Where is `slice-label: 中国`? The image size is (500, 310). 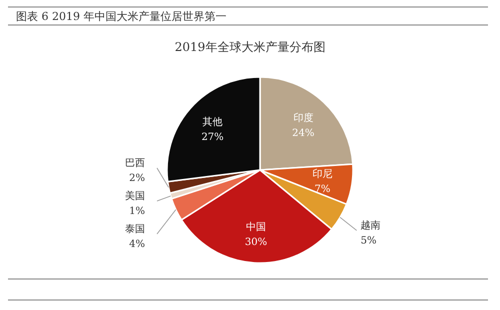 slice-label: 中国 is located at coordinates (256, 227).